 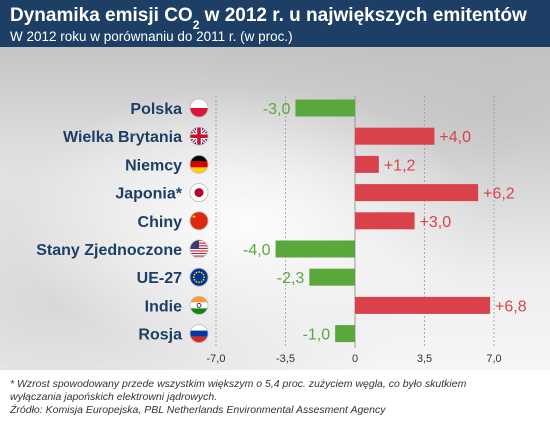 What do you see at coordinates (424, 359) in the screenshot?
I see `x-tick-label: 3,5` at bounding box center [424, 359].